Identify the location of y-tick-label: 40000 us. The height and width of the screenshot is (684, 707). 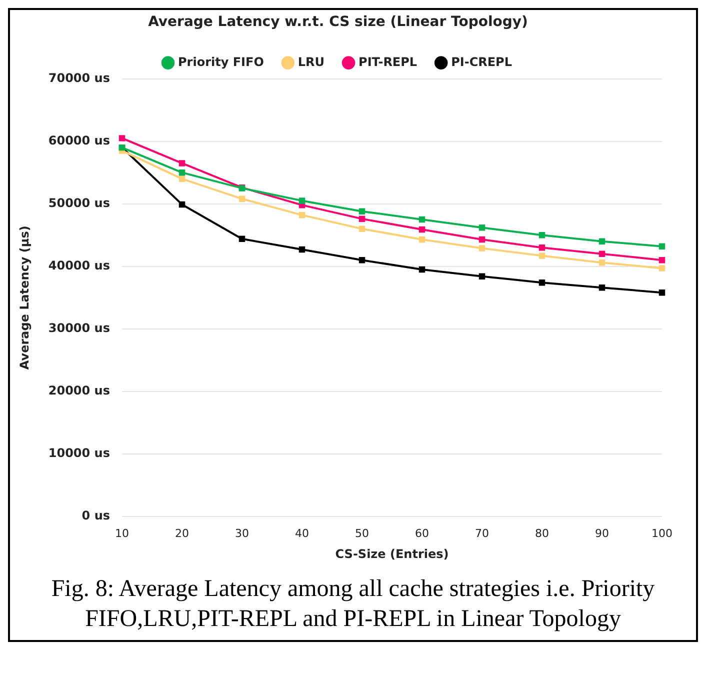
(79, 265).